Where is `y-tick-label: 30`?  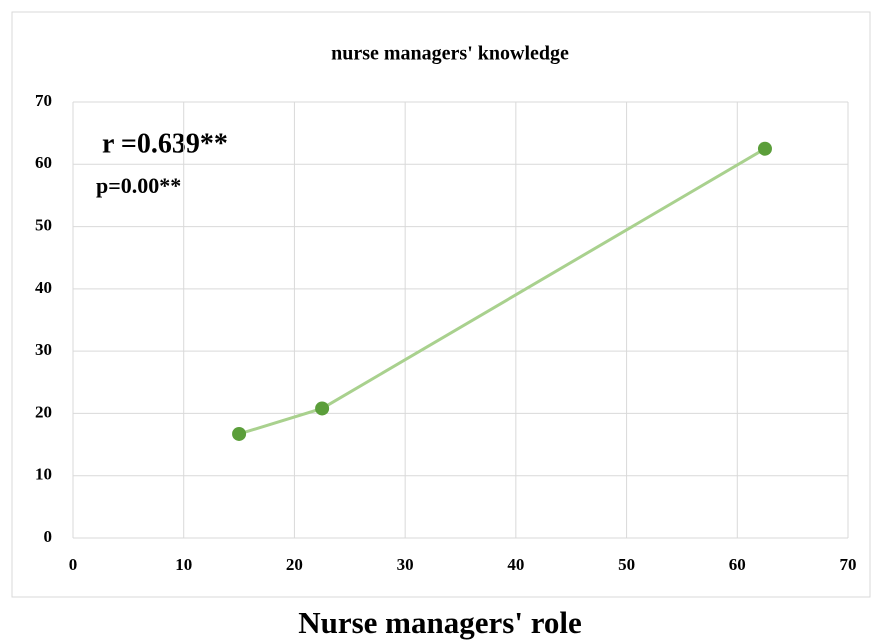 y-tick-label: 30 is located at coordinates (43, 349).